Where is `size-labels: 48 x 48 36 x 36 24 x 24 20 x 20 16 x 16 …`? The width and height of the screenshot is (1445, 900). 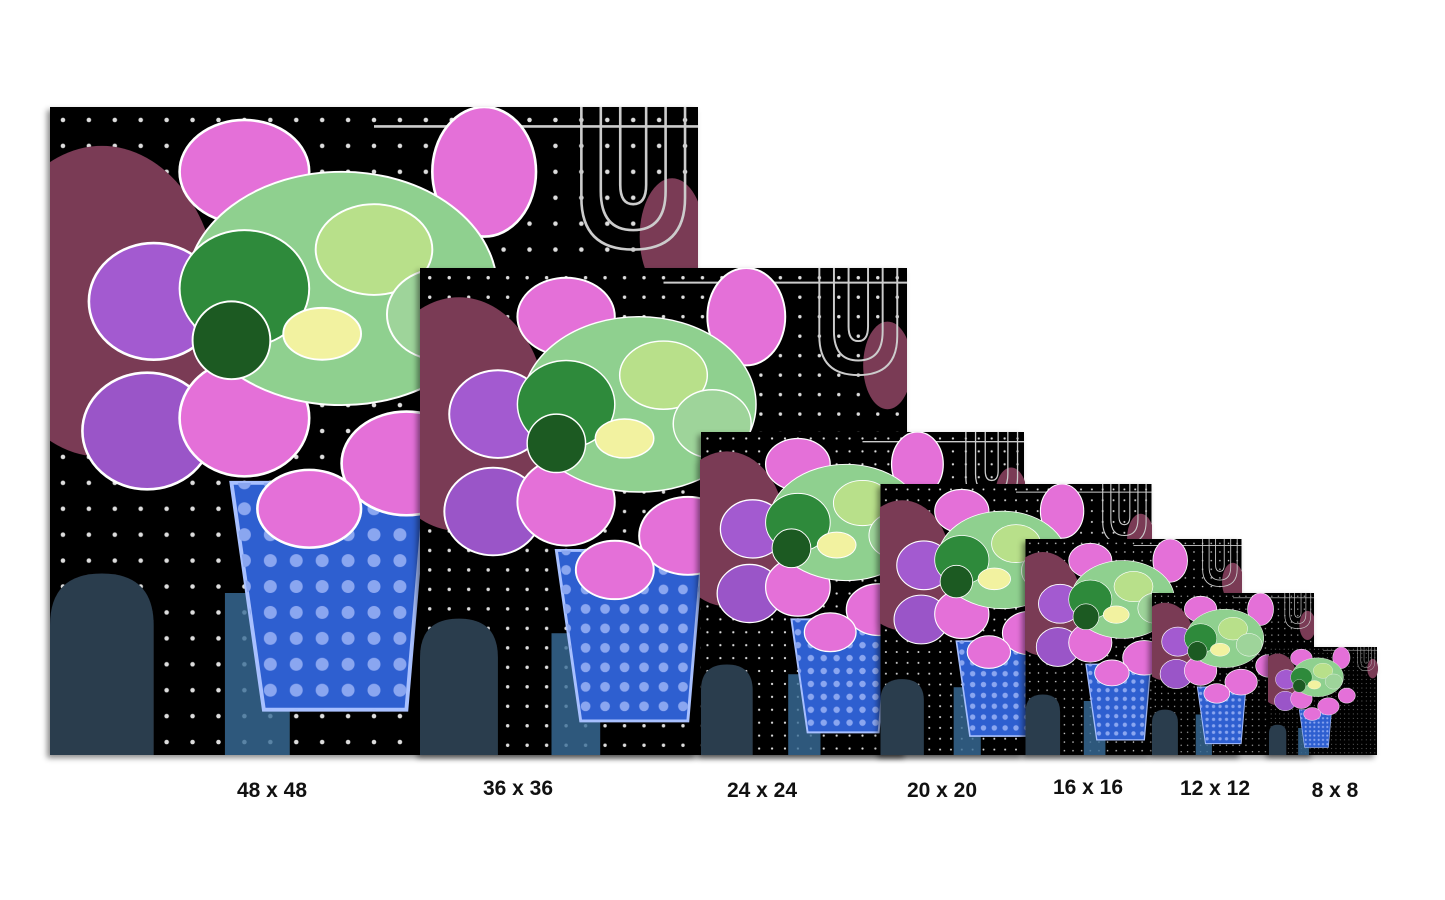
size-labels: 48 x 48 36 x 36 24 x 24 20 x 20 16 x 16 … is located at coordinates (798, 789).